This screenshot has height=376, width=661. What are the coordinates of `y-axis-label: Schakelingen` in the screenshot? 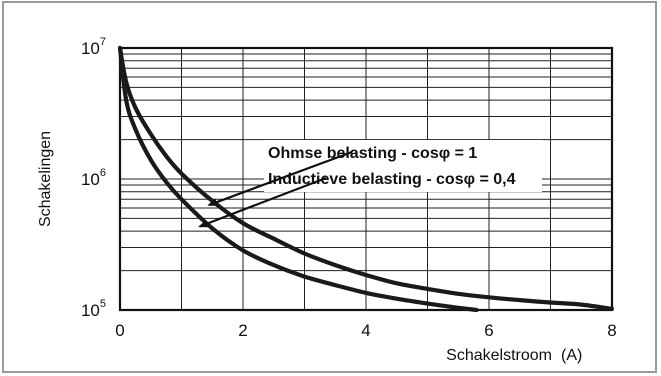 It's located at (45, 179).